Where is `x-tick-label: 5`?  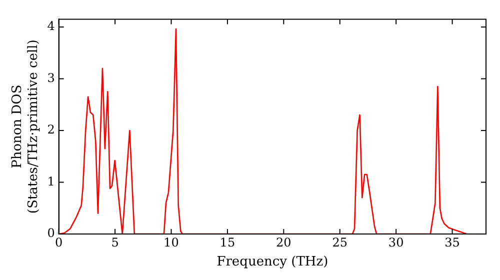
x-tick-label: 5 is located at coordinates (115, 242).